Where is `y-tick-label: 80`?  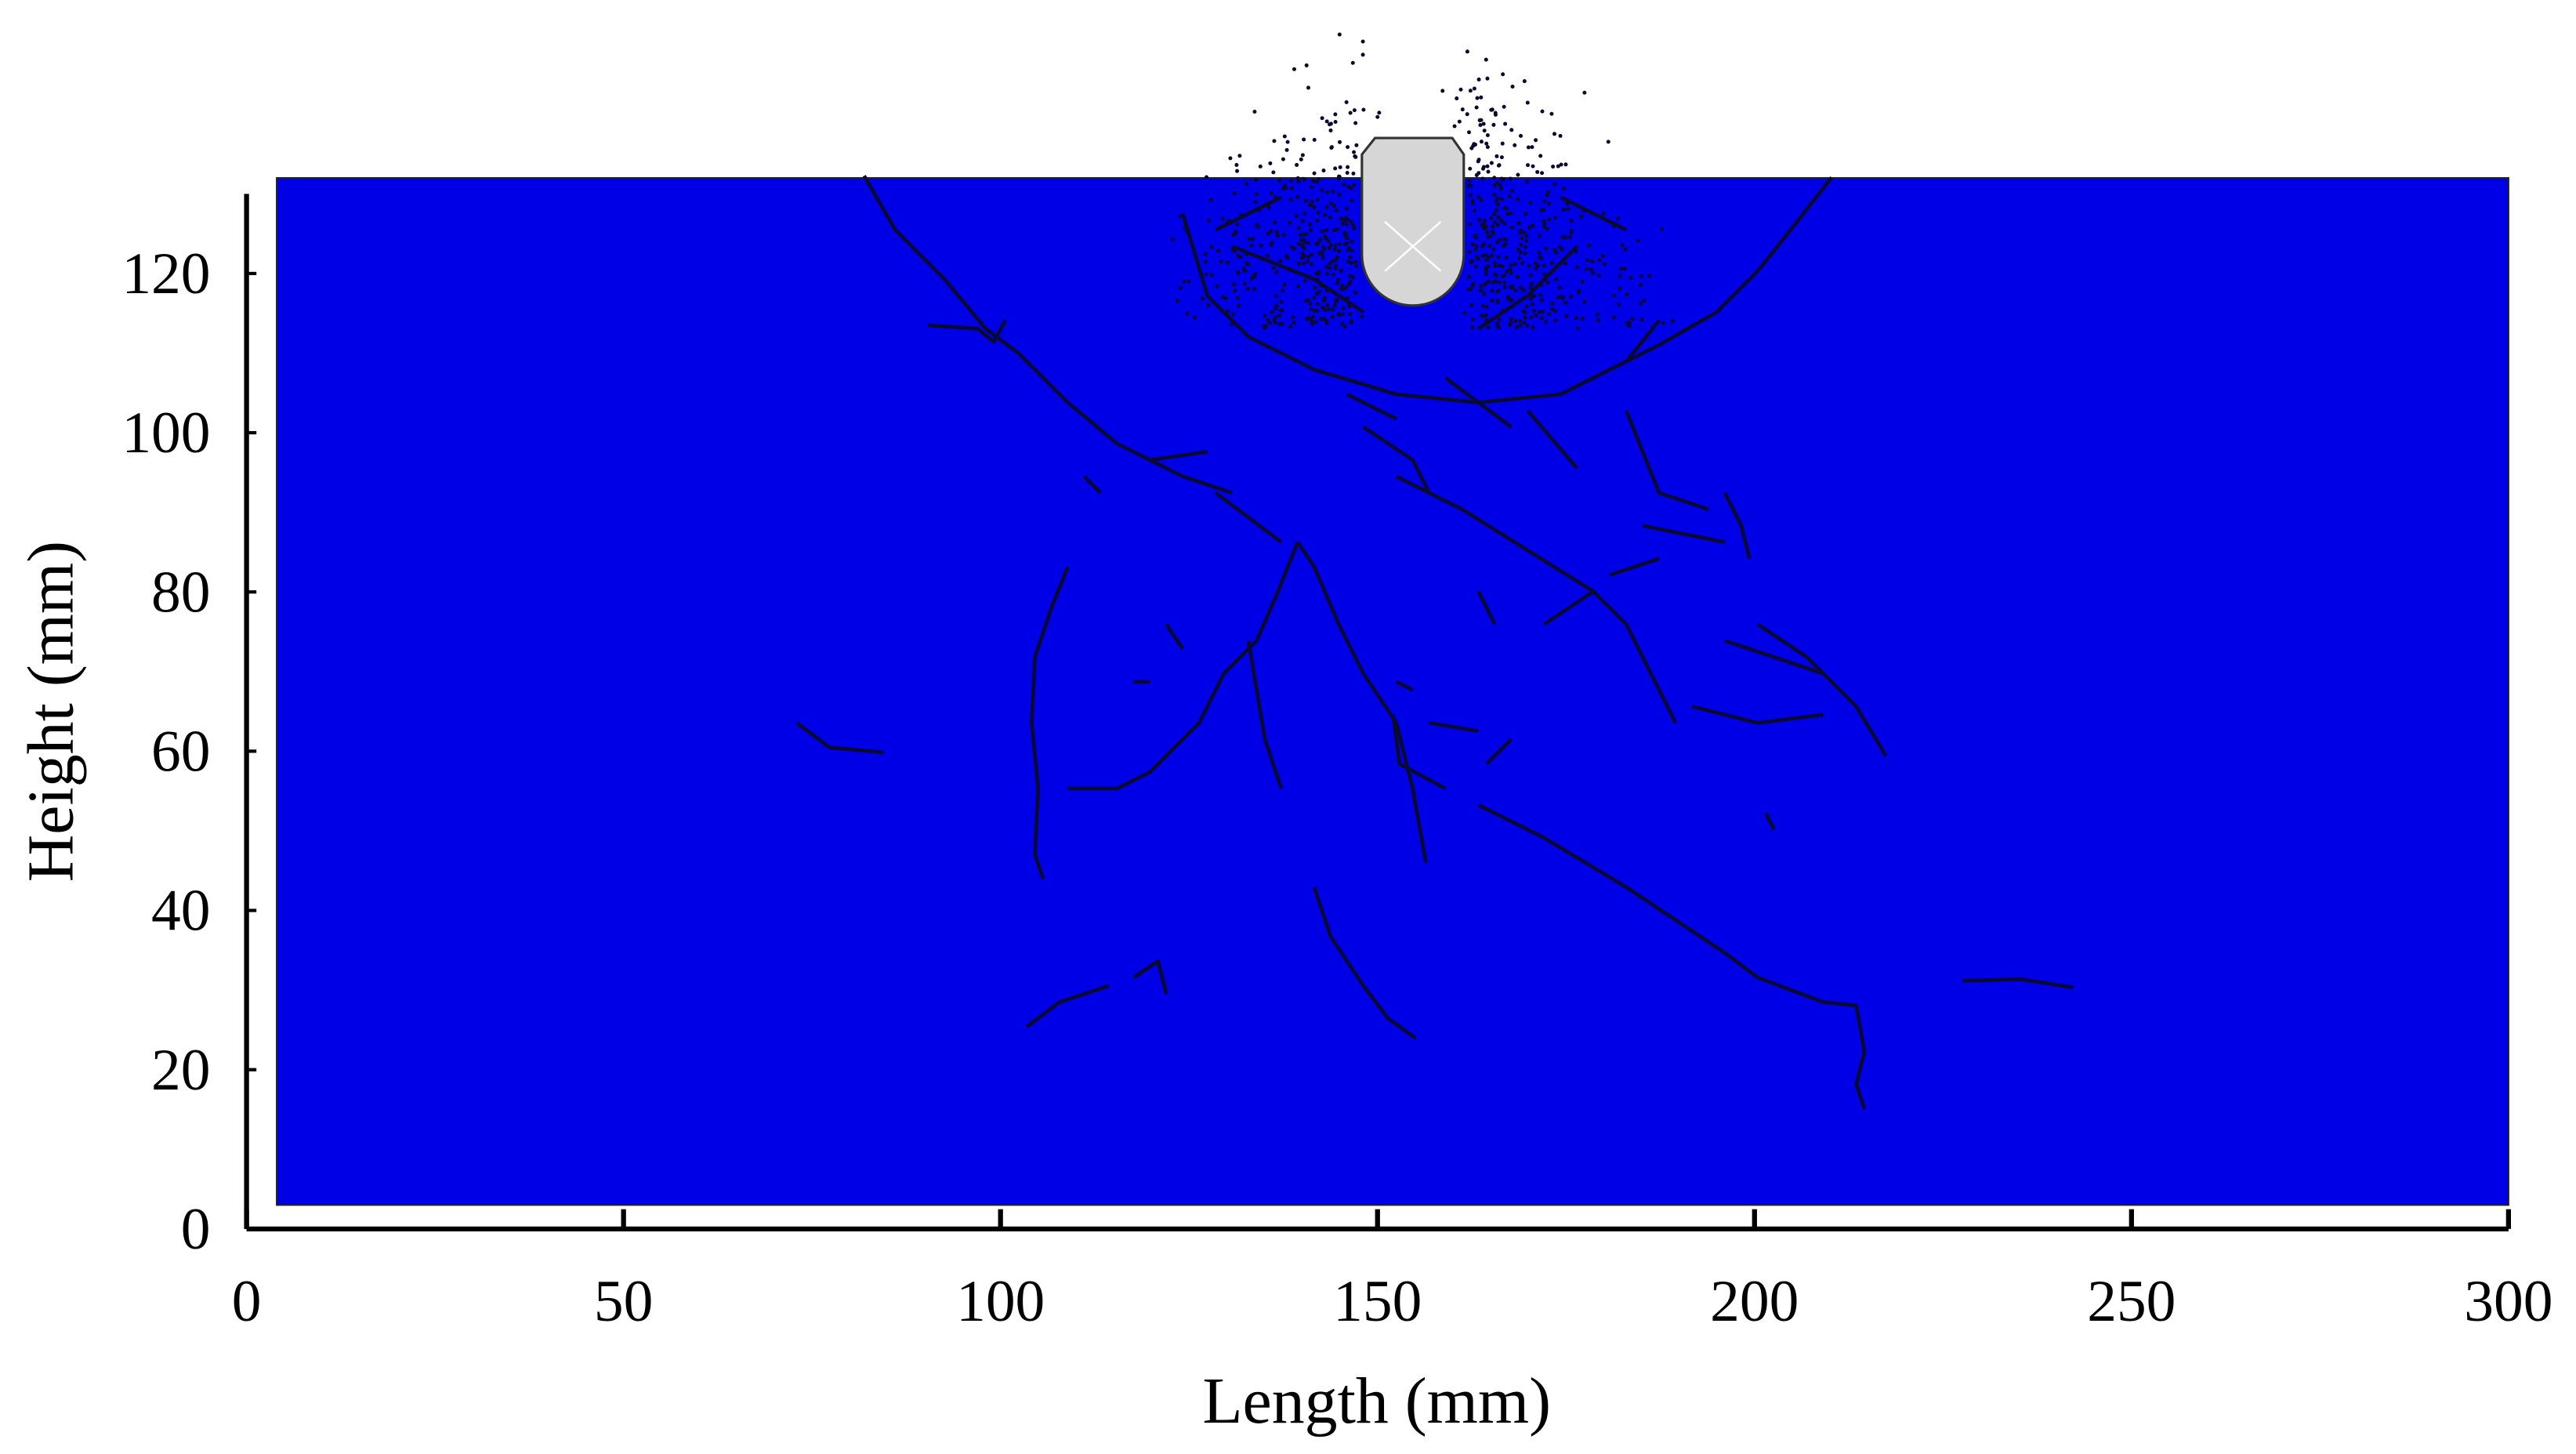 y-tick-label: 80 is located at coordinates (180, 592).